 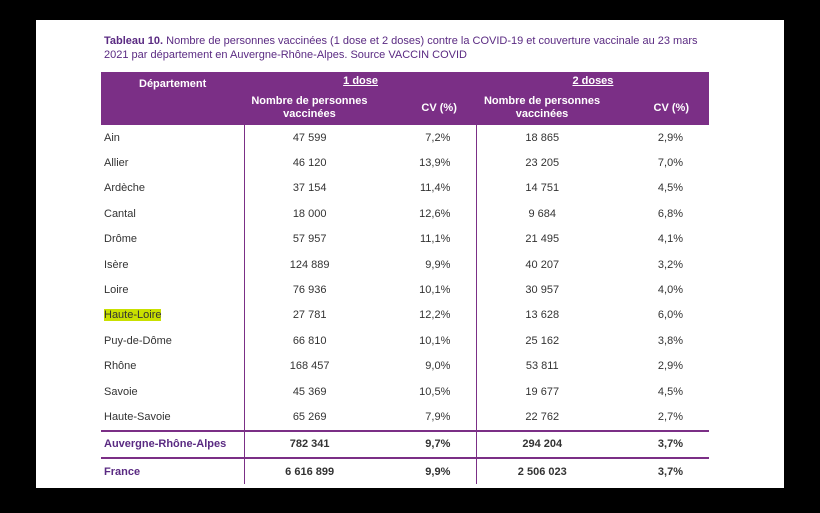 I want to click on dose2-count-cell-text: 9 684, so click(x=542, y=213).